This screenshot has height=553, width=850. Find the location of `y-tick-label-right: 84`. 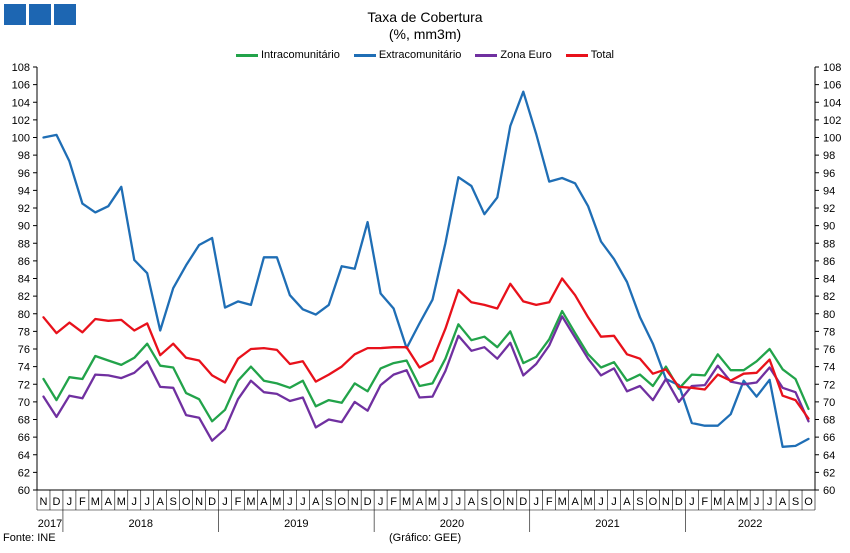

y-tick-label-right: 84 is located at coordinates (829, 280).